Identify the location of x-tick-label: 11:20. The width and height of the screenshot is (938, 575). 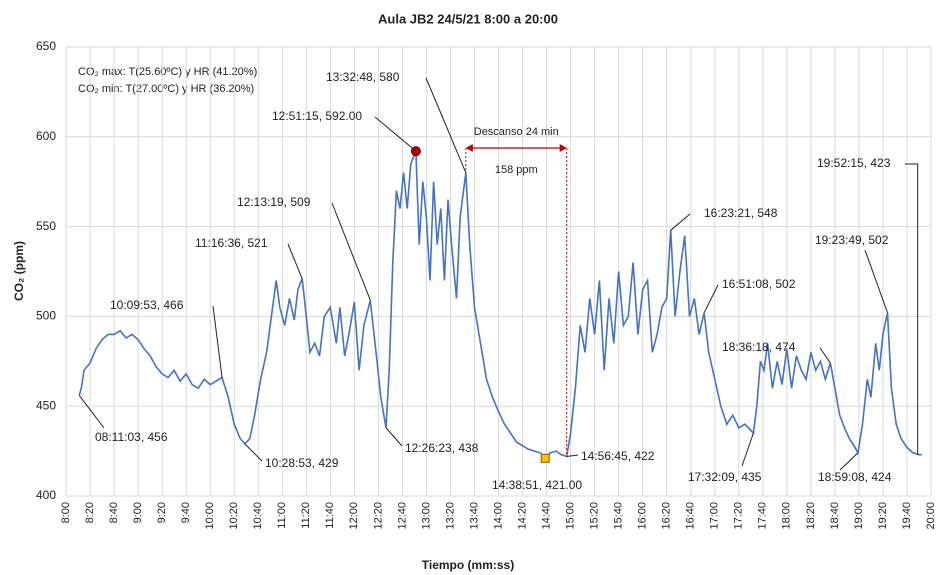
(306, 515).